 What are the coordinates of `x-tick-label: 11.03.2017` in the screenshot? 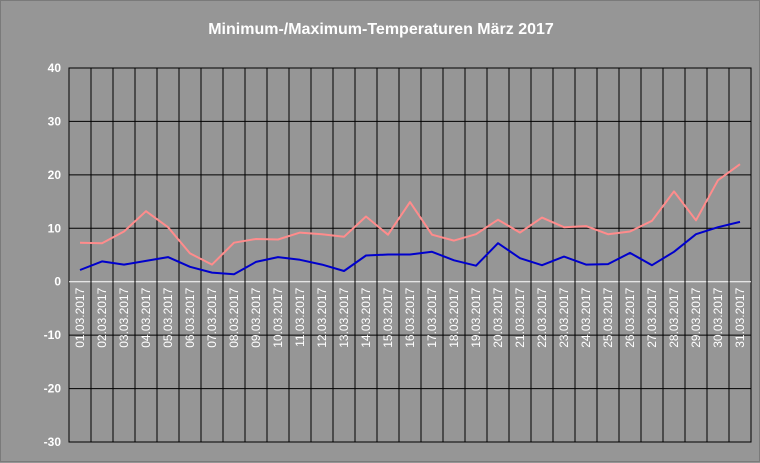 It's located at (300, 316).